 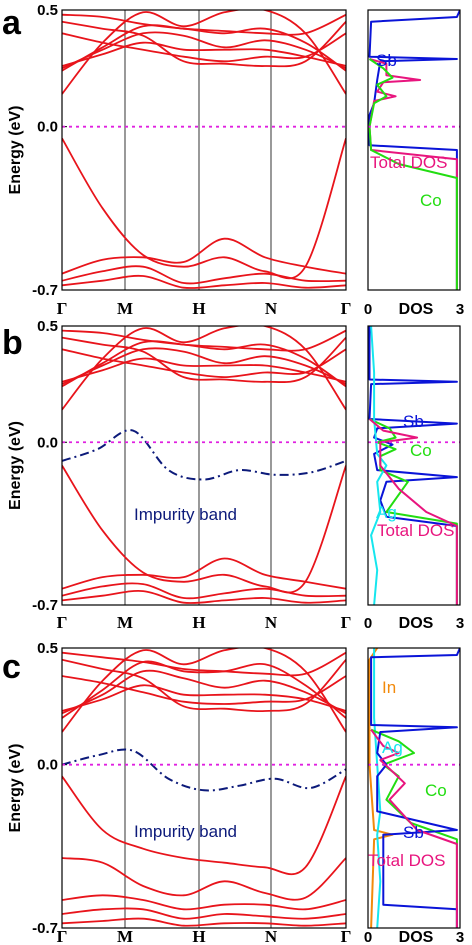 I want to click on impurity-band-line, so click(x=204, y=455).